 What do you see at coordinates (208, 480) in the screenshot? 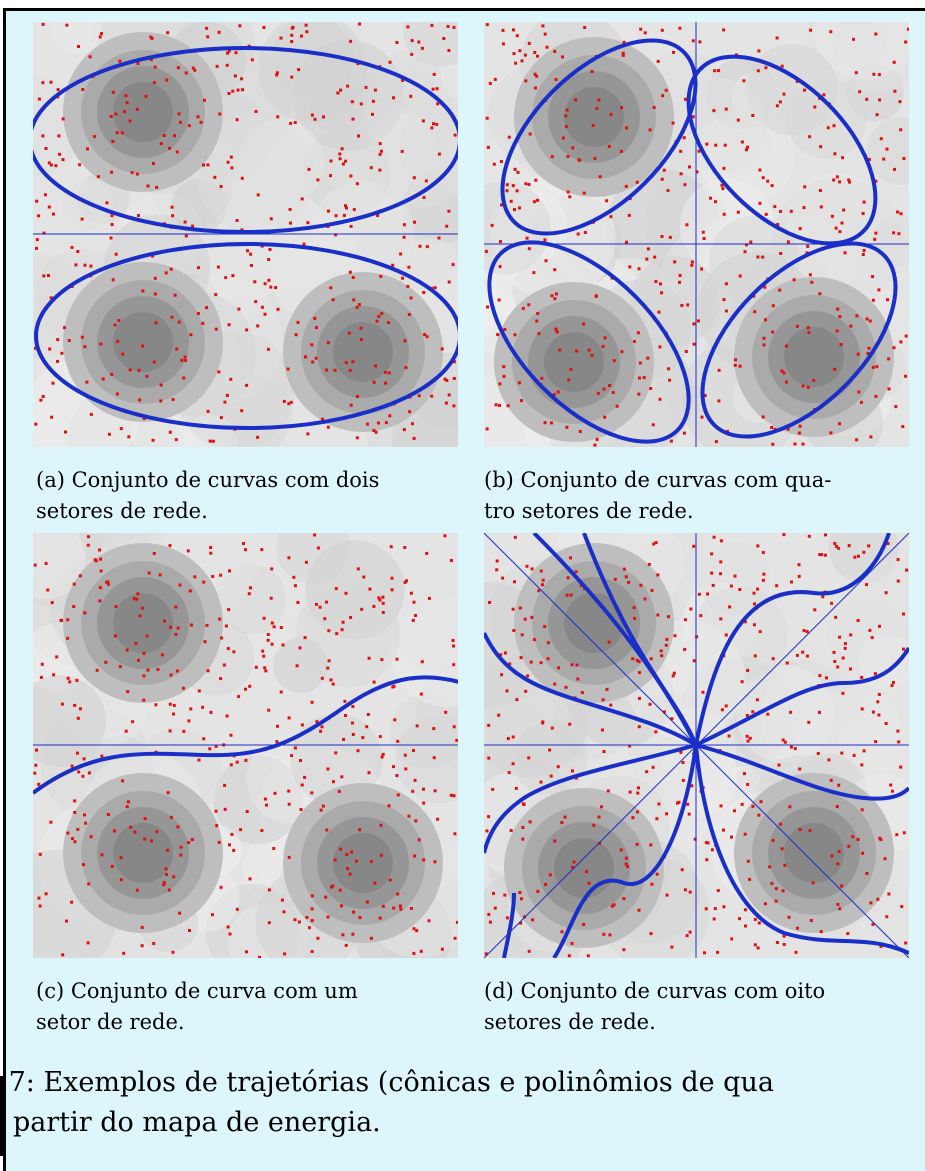
I see `caption-a-line1: (a) Conjunto de curvas com dois` at bounding box center [208, 480].